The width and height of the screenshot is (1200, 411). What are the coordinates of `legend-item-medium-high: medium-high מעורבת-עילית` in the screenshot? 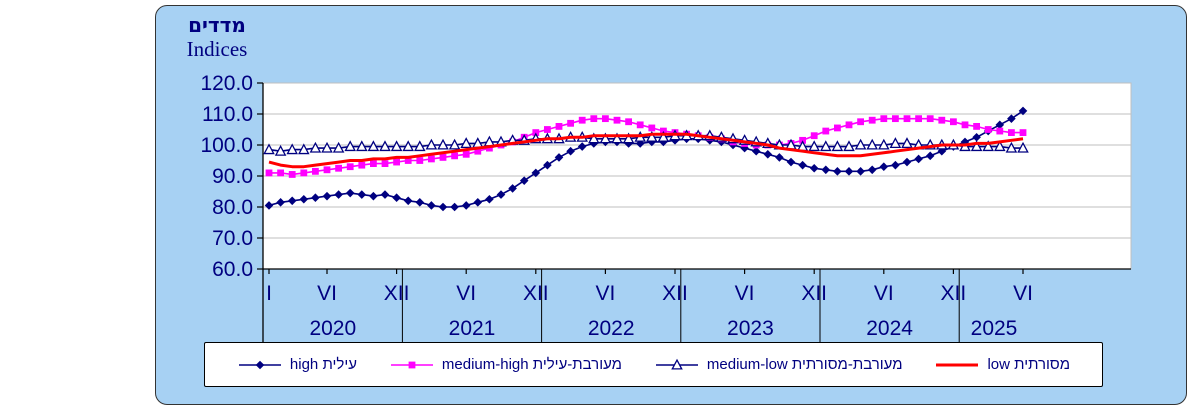 It's located at (505, 364).